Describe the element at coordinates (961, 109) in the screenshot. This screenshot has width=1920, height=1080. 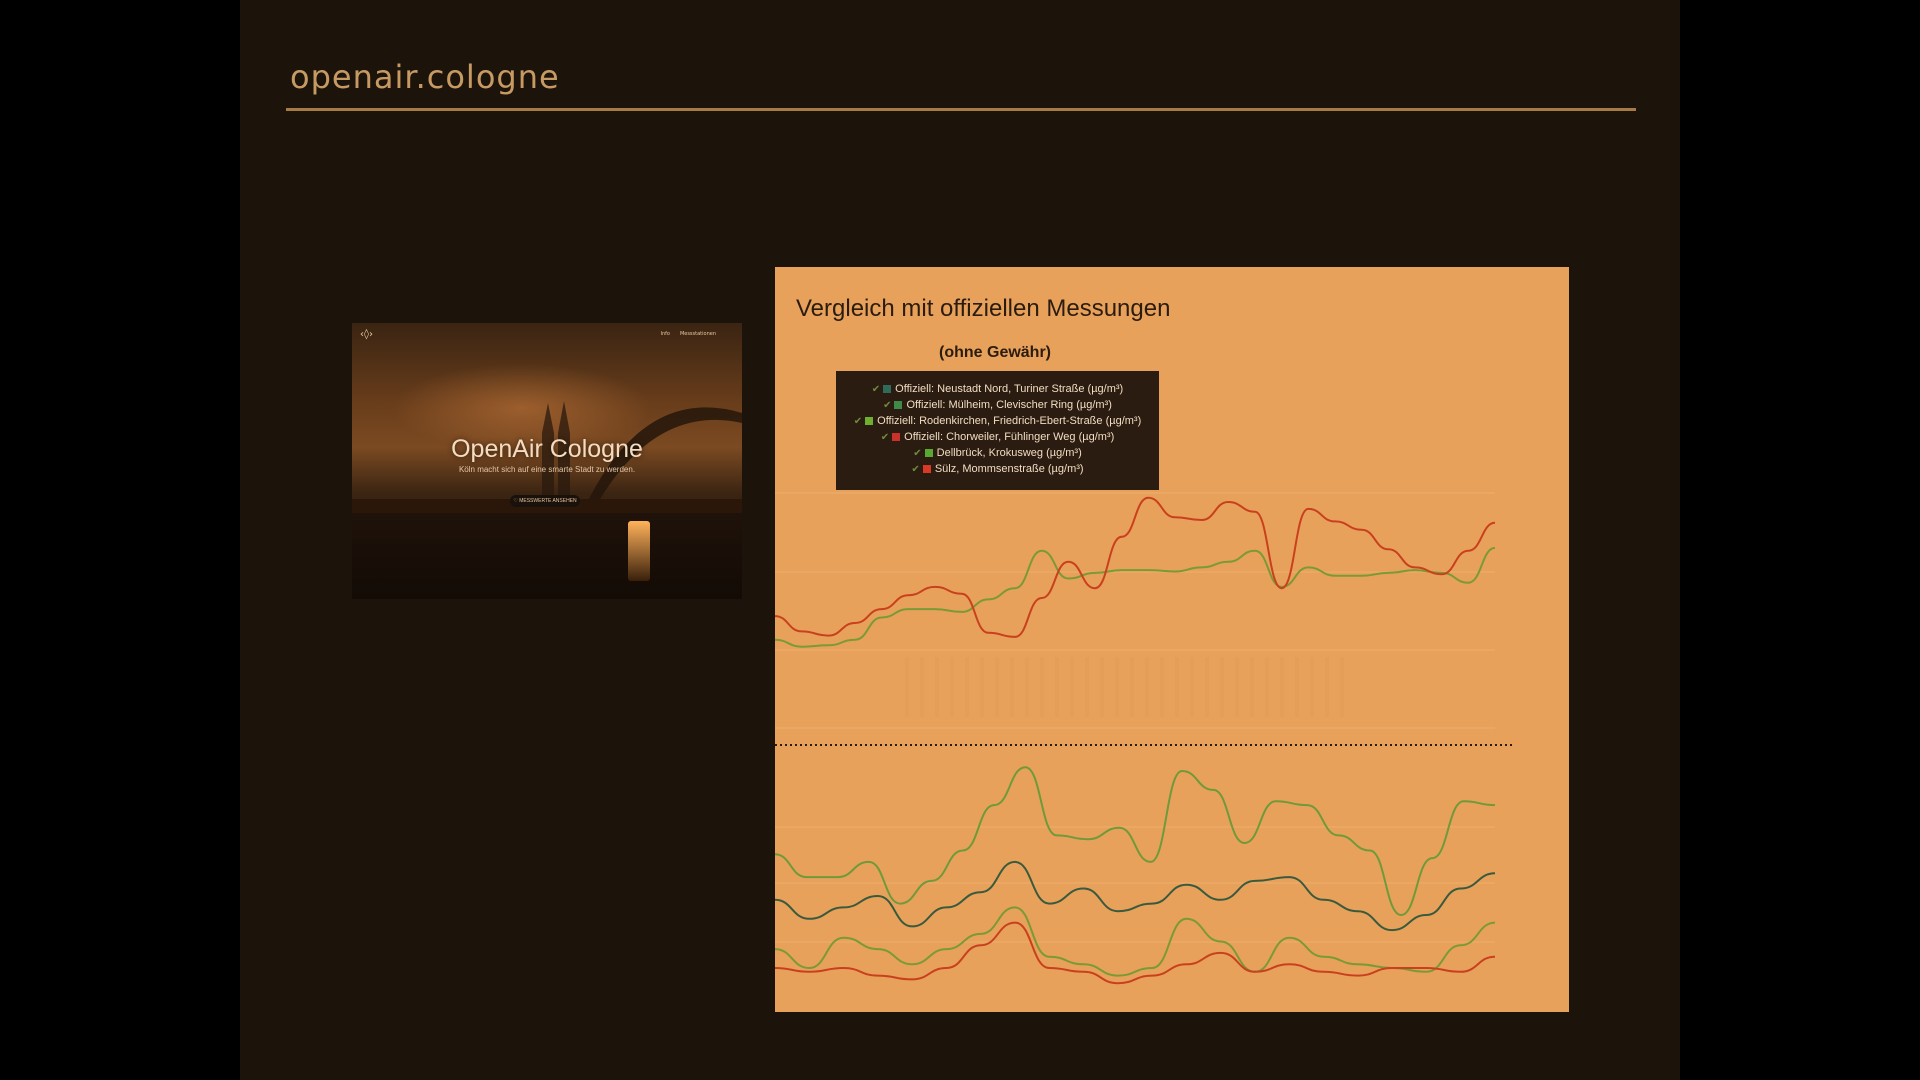
I see `title-divider` at that location.